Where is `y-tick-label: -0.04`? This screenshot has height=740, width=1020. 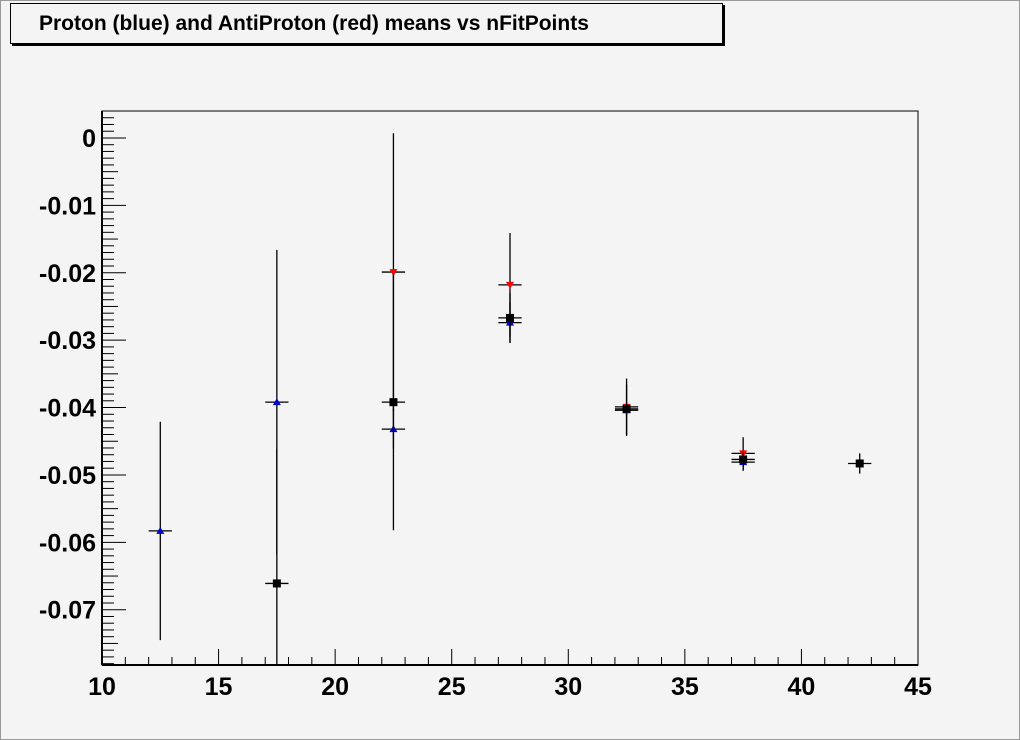 y-tick-label: -0.04 is located at coordinates (67, 409).